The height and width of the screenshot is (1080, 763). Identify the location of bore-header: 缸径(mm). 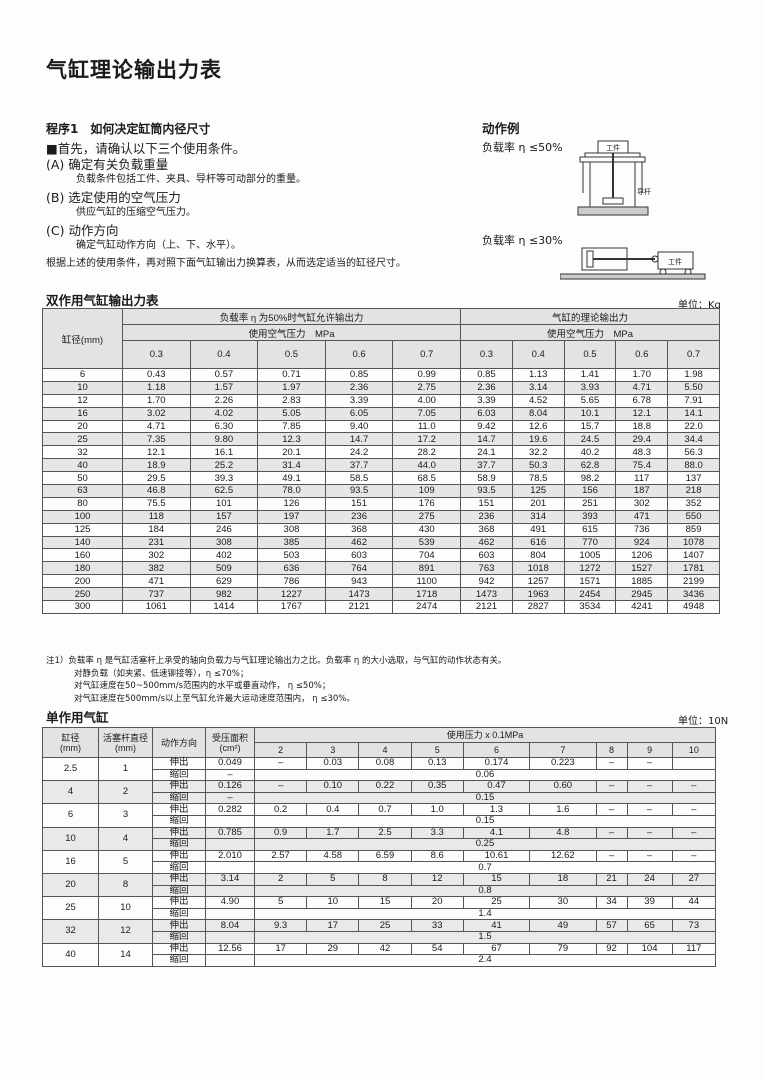
(70, 742).